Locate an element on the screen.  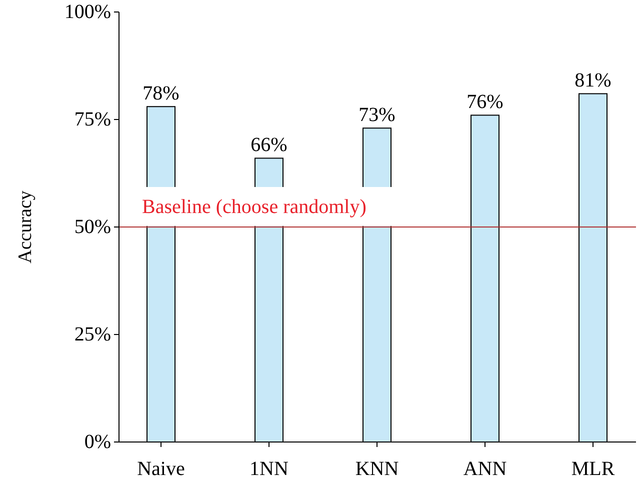
ref-line-label: Baseline (choose randomly) is located at coordinates (254, 207).